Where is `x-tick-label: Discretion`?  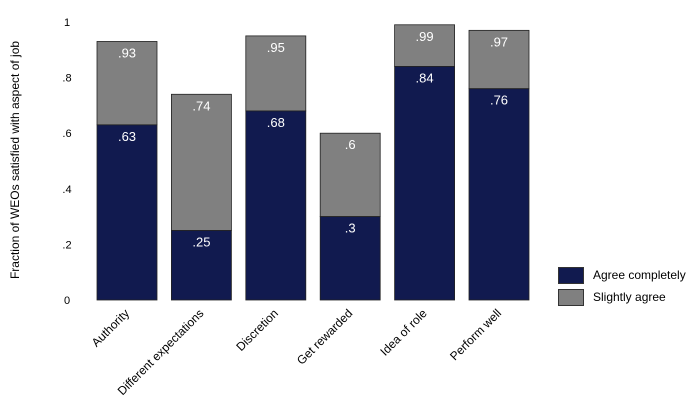 x-tick-label: Discretion is located at coordinates (257, 330).